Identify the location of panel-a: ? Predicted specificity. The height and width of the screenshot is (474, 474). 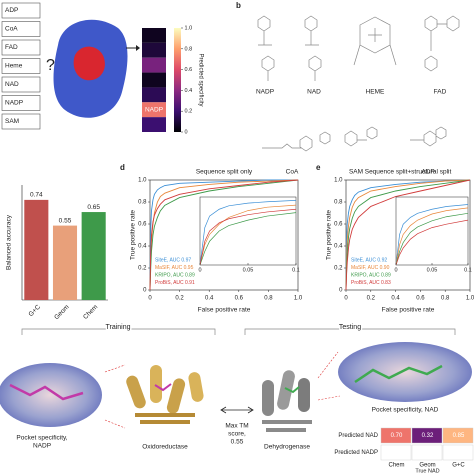
(124, 75).